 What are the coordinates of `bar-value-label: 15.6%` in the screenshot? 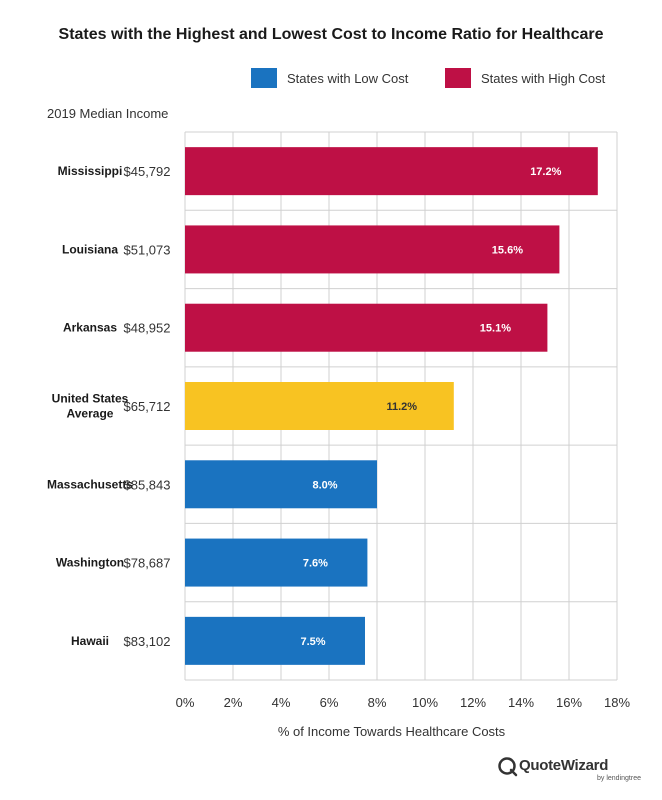 It's located at (507, 250).